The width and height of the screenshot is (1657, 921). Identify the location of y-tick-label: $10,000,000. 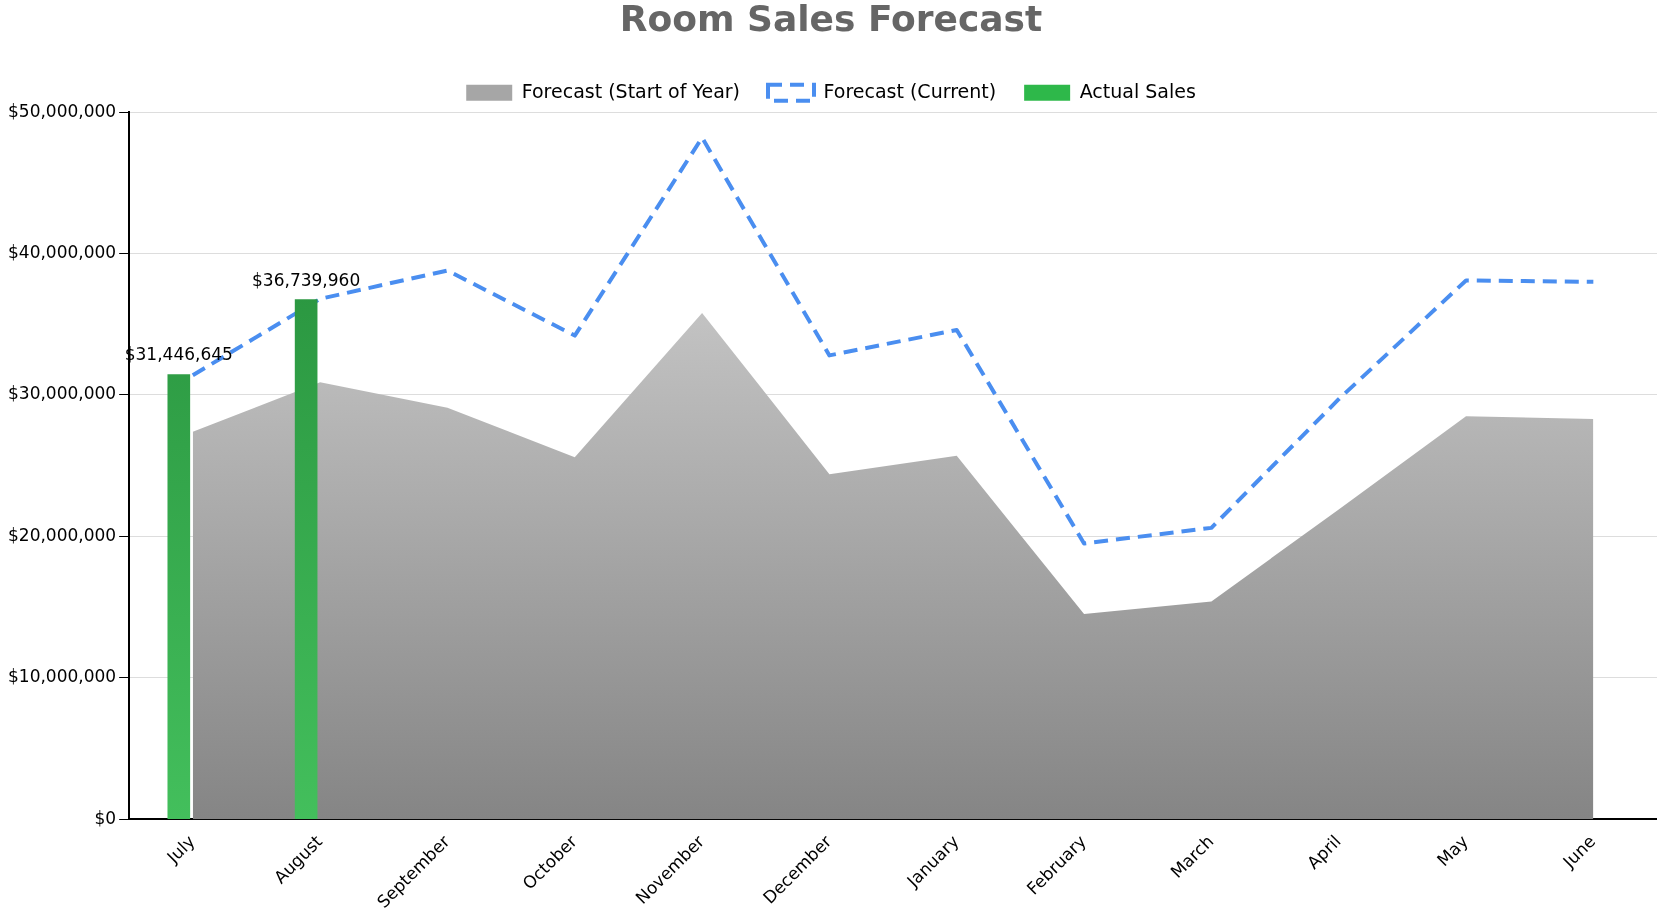
(62, 676).